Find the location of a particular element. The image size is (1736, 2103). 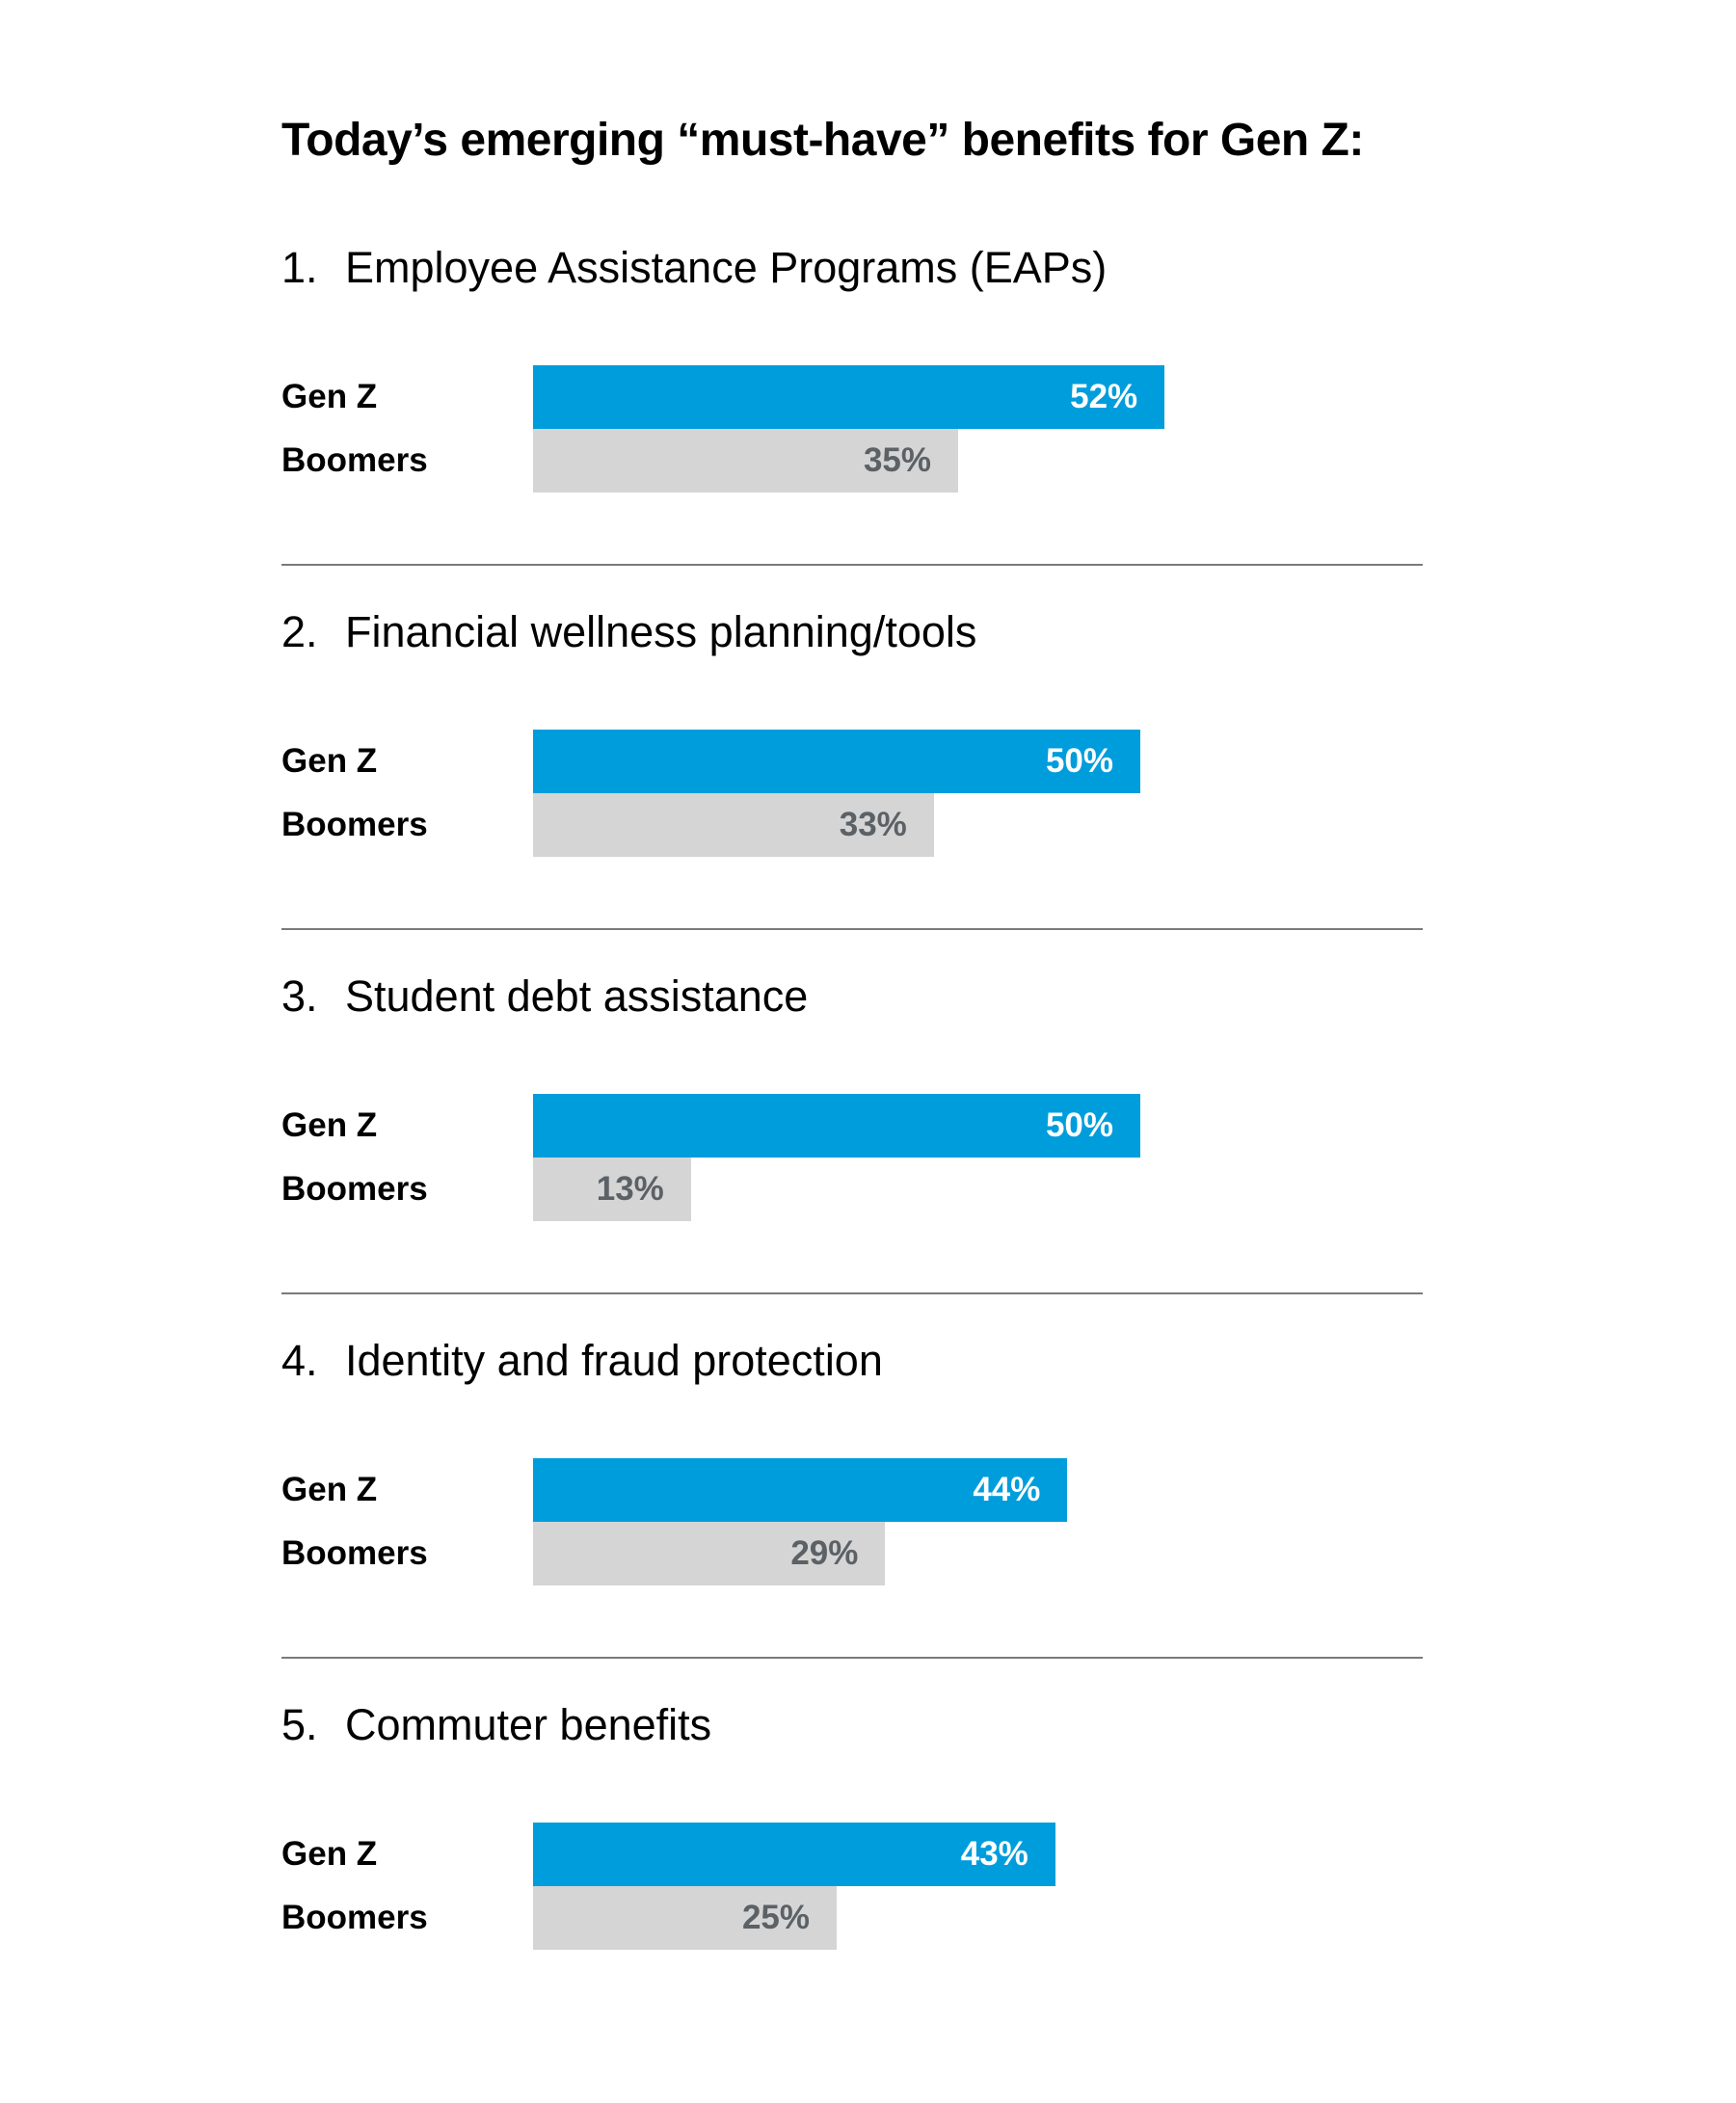

benefit-heading: 2. Financial wellness planning/tools is located at coordinates (629, 632).